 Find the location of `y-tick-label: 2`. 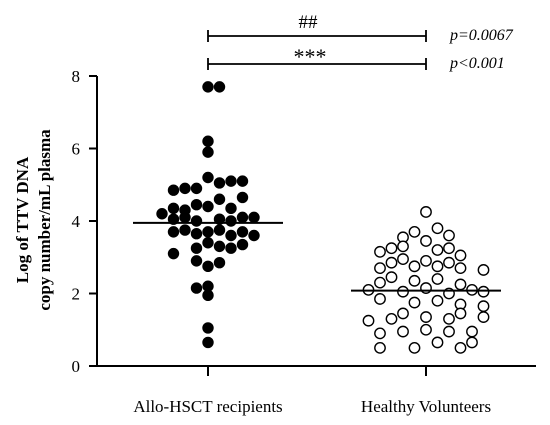

y-tick-label: 2 is located at coordinates (76, 294).